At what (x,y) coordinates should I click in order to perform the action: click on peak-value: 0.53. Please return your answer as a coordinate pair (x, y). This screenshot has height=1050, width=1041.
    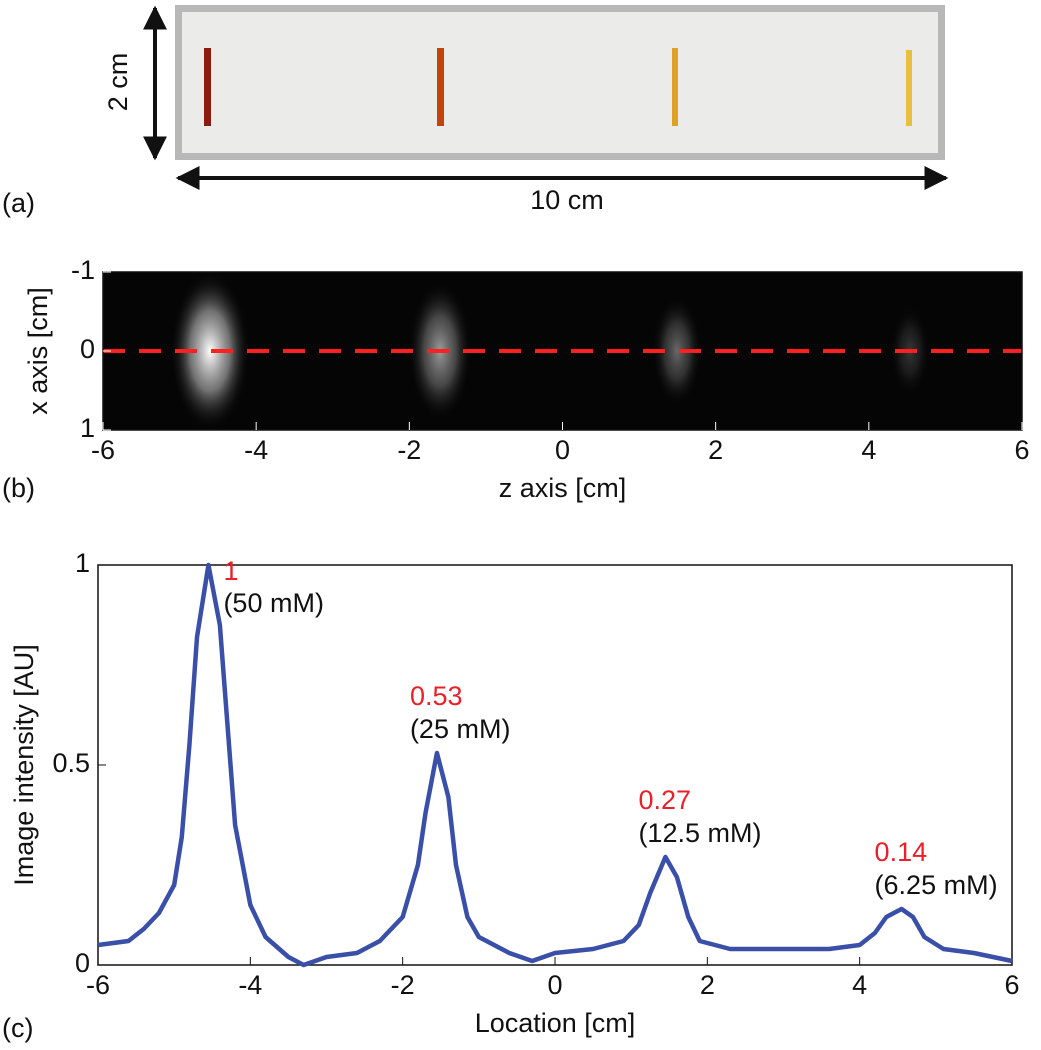
    Looking at the image, I should click on (436, 696).